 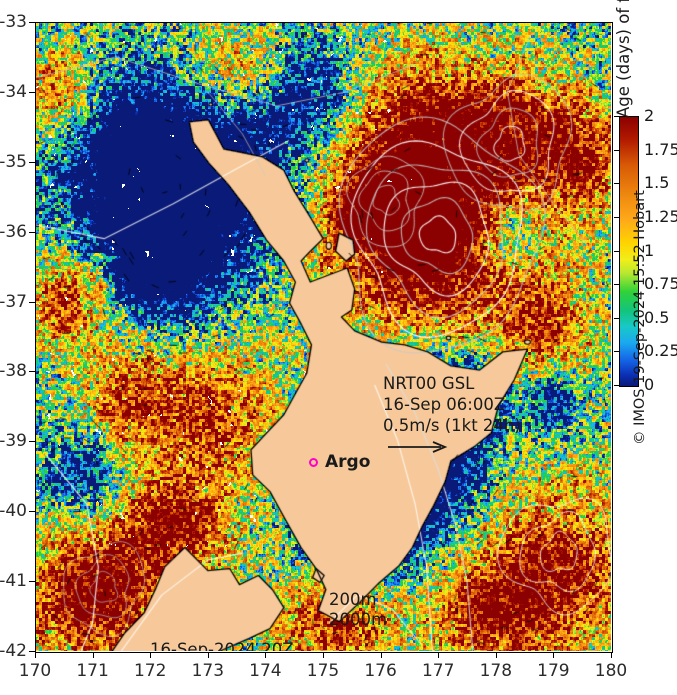 What do you see at coordinates (657, 317) in the screenshot?
I see `colorbar-tick-label: 0.5` at bounding box center [657, 317].